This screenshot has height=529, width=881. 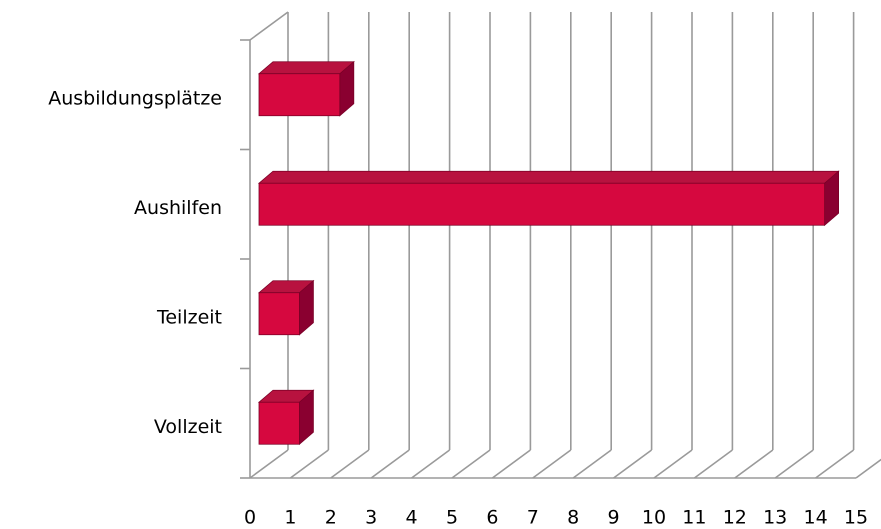 What do you see at coordinates (492, 518) in the screenshot?
I see `x-tick-label: 6` at bounding box center [492, 518].